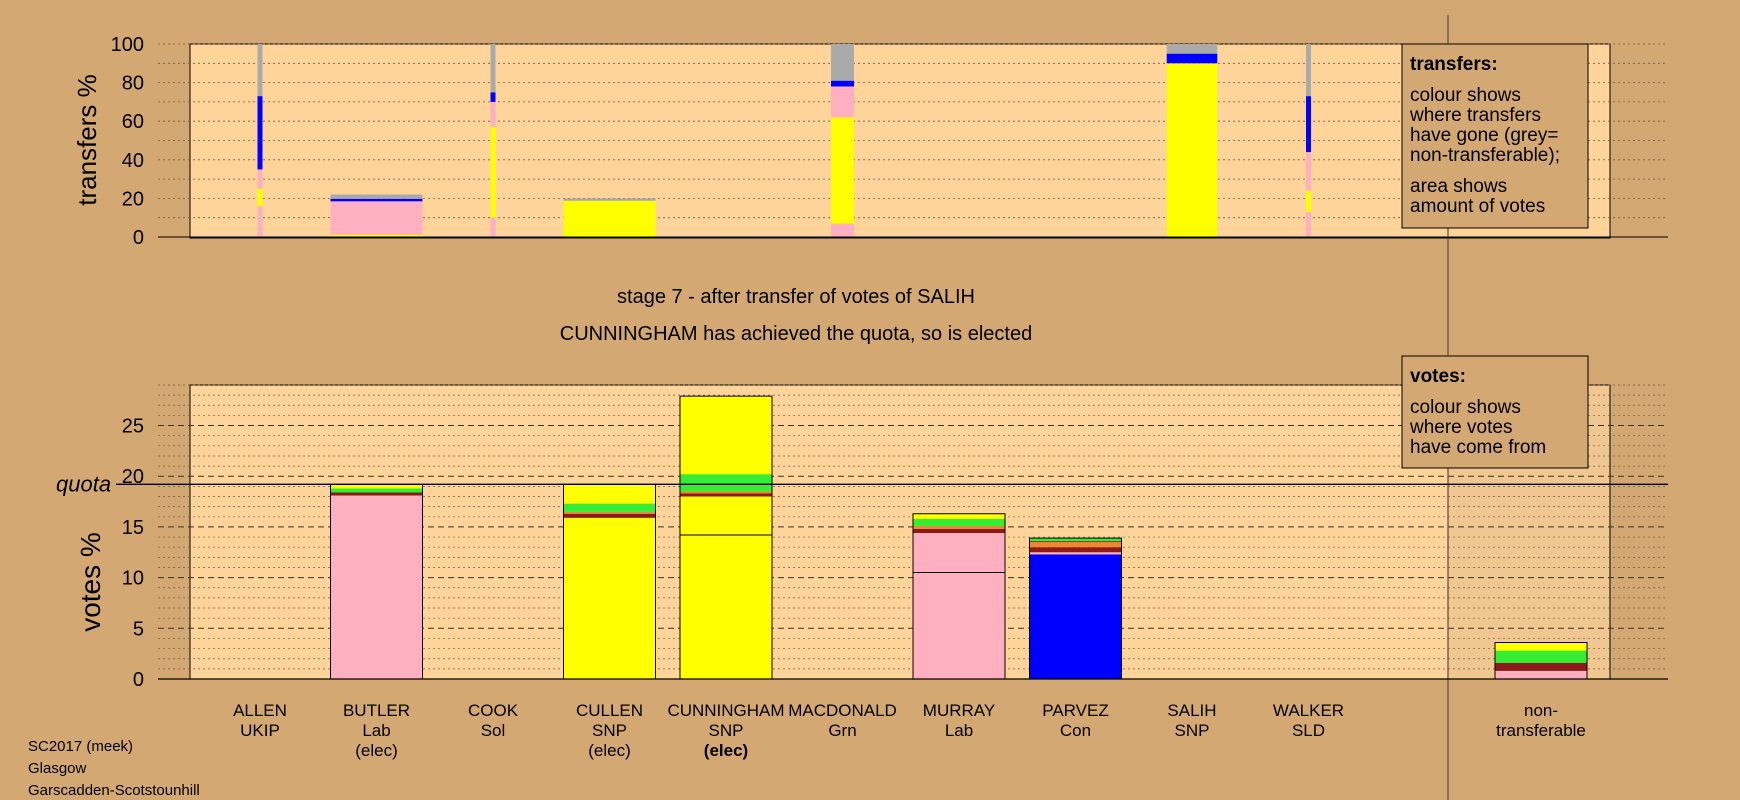 The image size is (1740, 800). What do you see at coordinates (80, 746) in the screenshot?
I see `footer-election: SC2017 (meek)` at bounding box center [80, 746].